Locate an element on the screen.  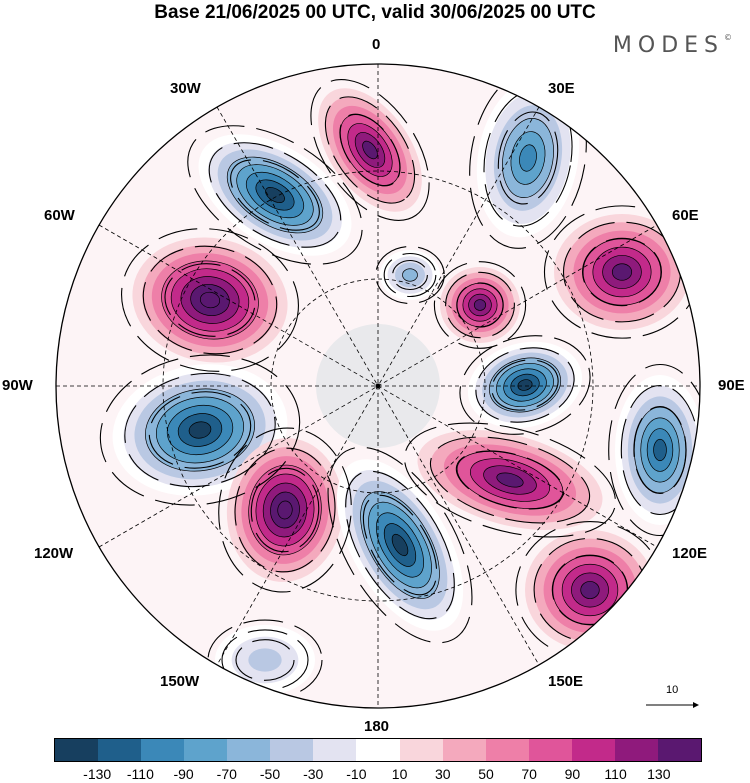
lon-label-30w: 30W is located at coordinates (185, 88).